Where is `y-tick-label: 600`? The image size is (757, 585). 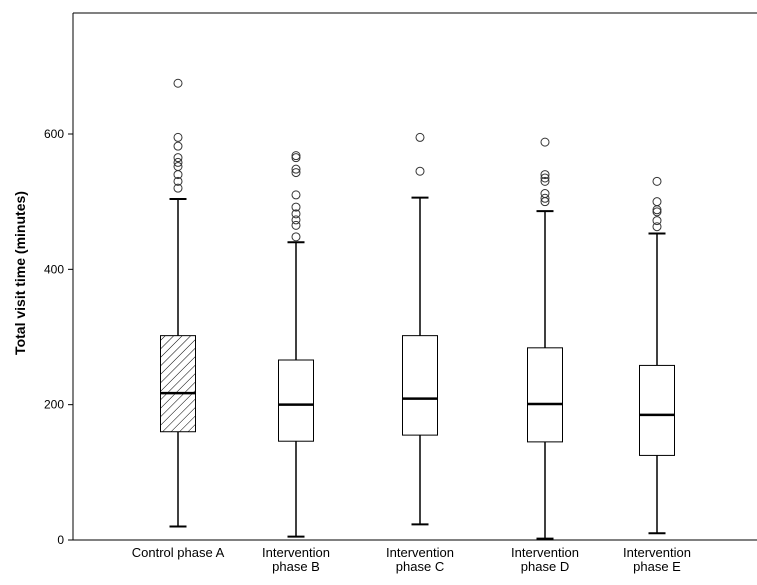 y-tick-label: 600 is located at coordinates (54, 134).